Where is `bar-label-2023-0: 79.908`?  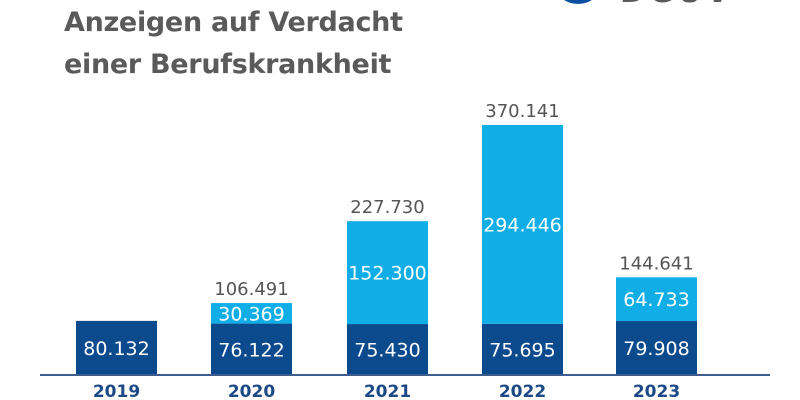
bar-label-2023-0: 79.908 is located at coordinates (656, 349).